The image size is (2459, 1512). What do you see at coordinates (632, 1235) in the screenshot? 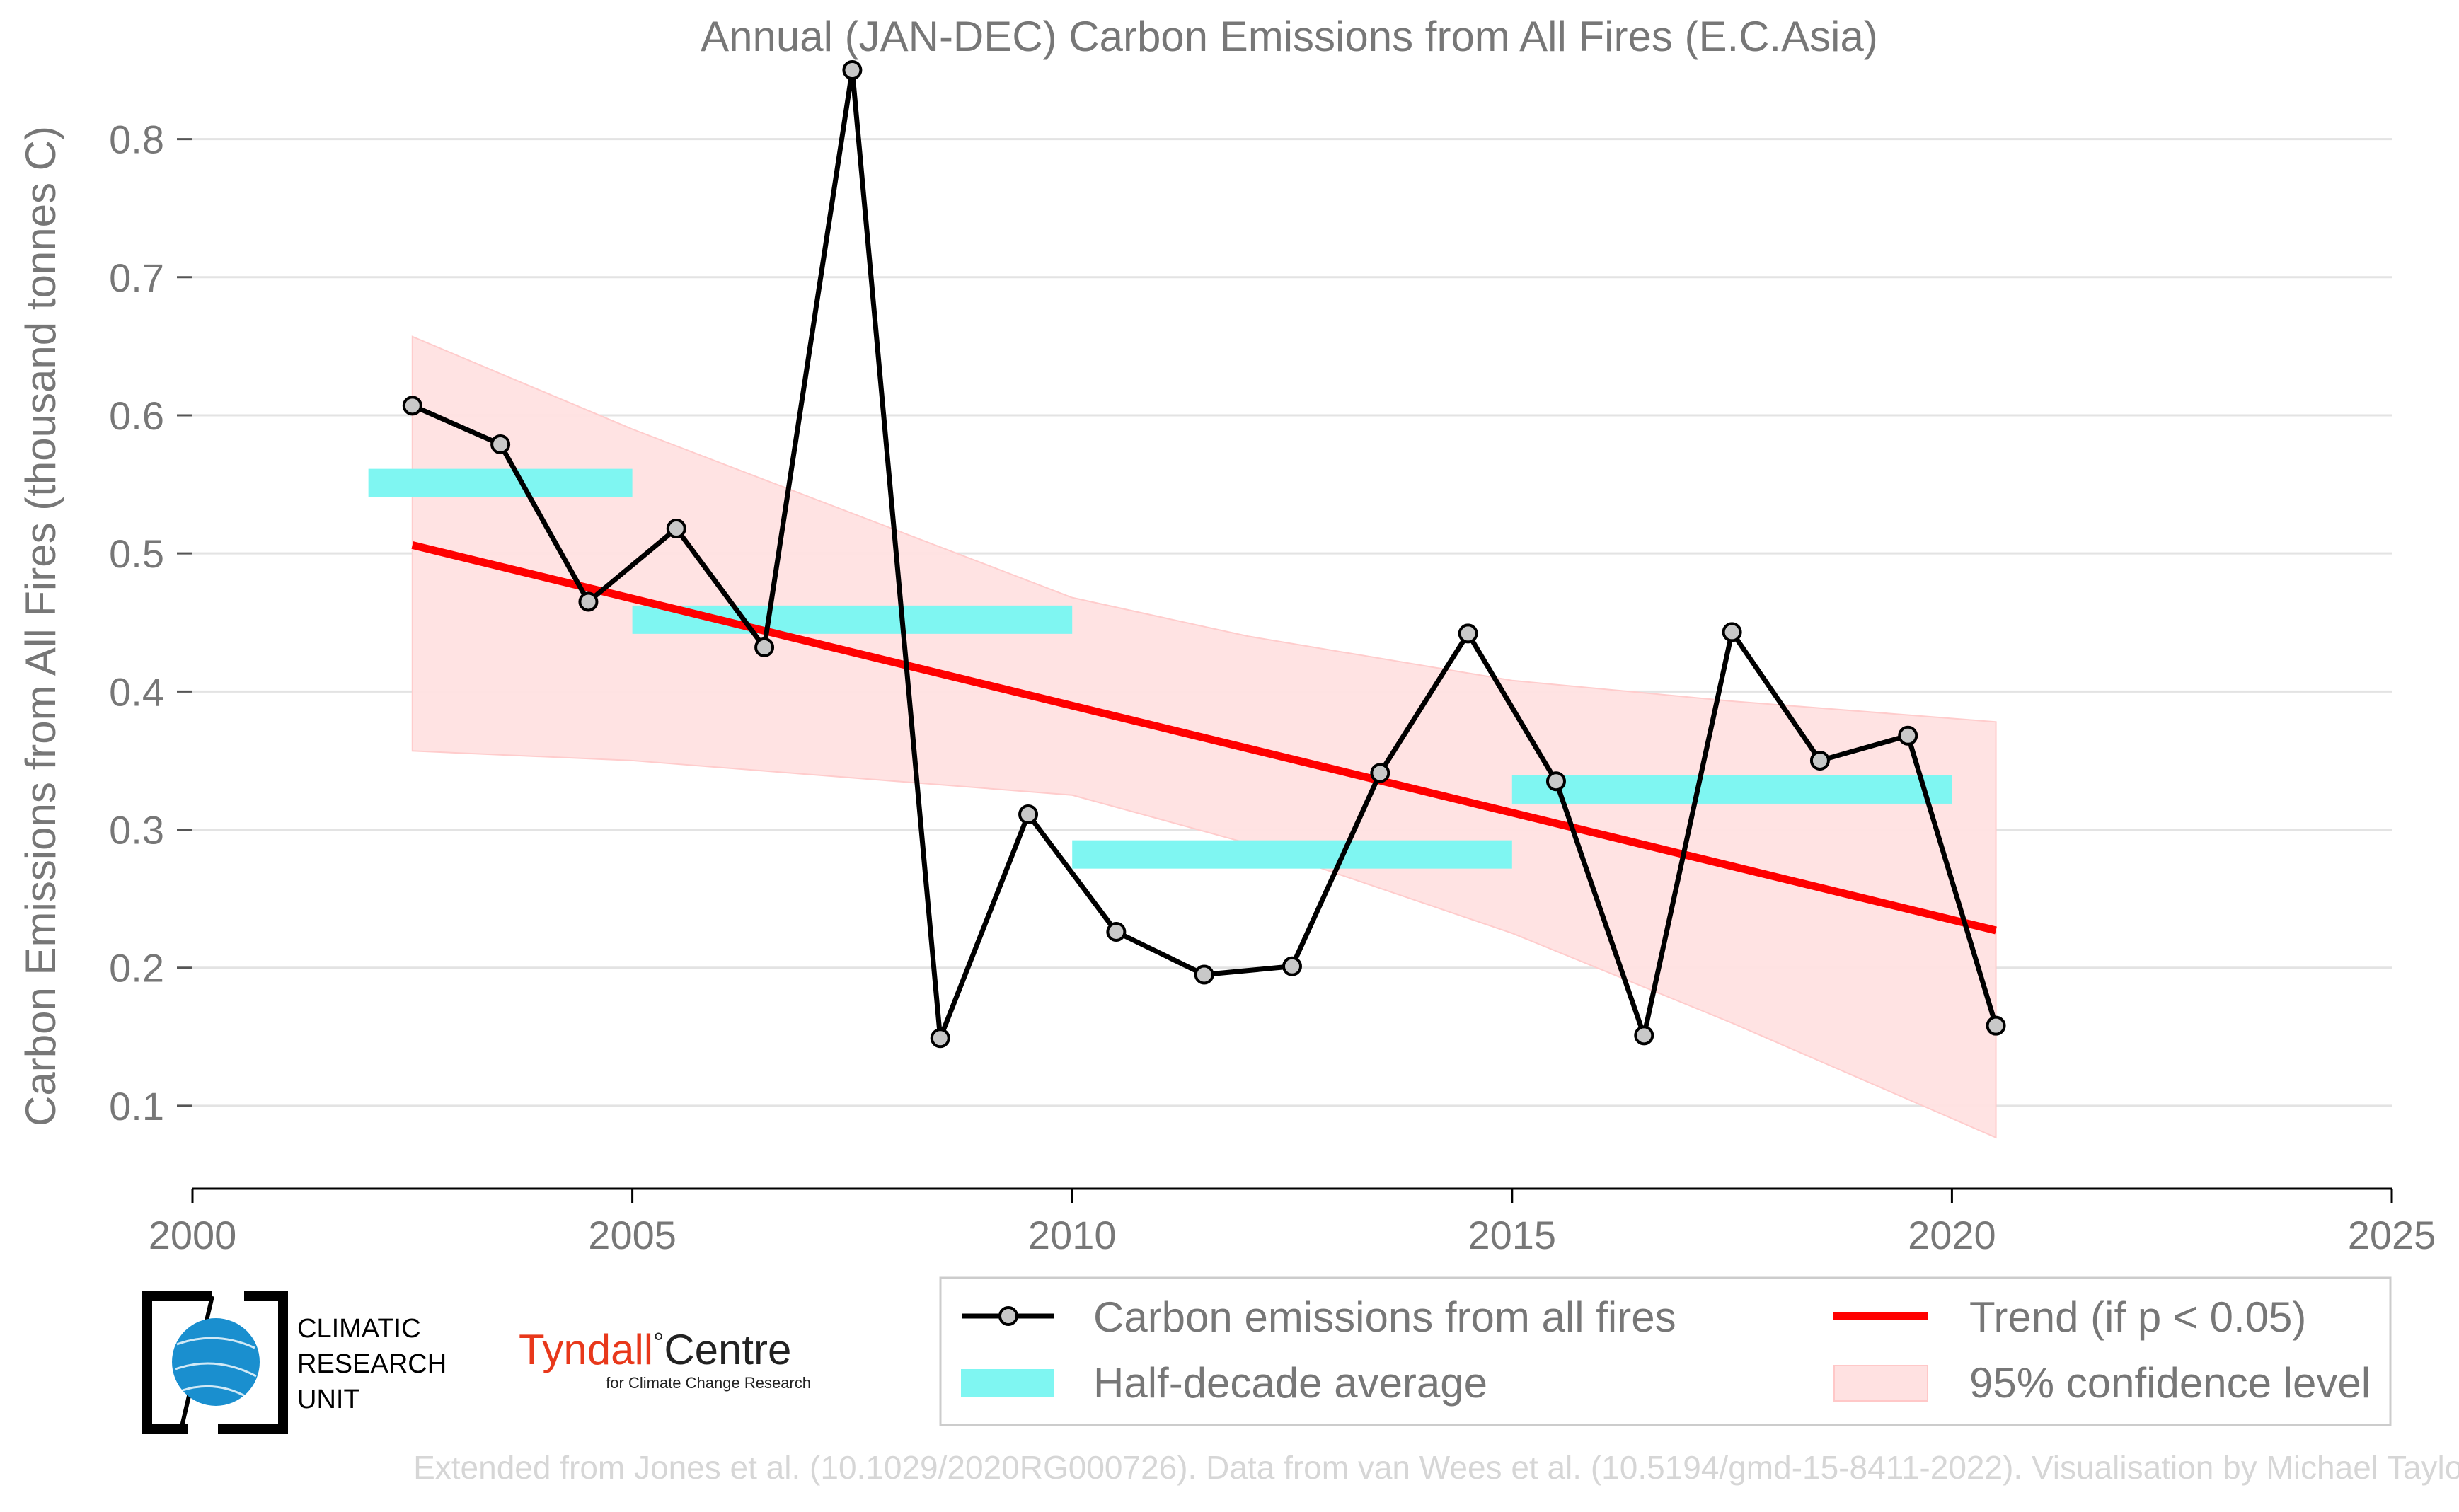
I see `x-tick-label-1: 2005` at bounding box center [632, 1235].